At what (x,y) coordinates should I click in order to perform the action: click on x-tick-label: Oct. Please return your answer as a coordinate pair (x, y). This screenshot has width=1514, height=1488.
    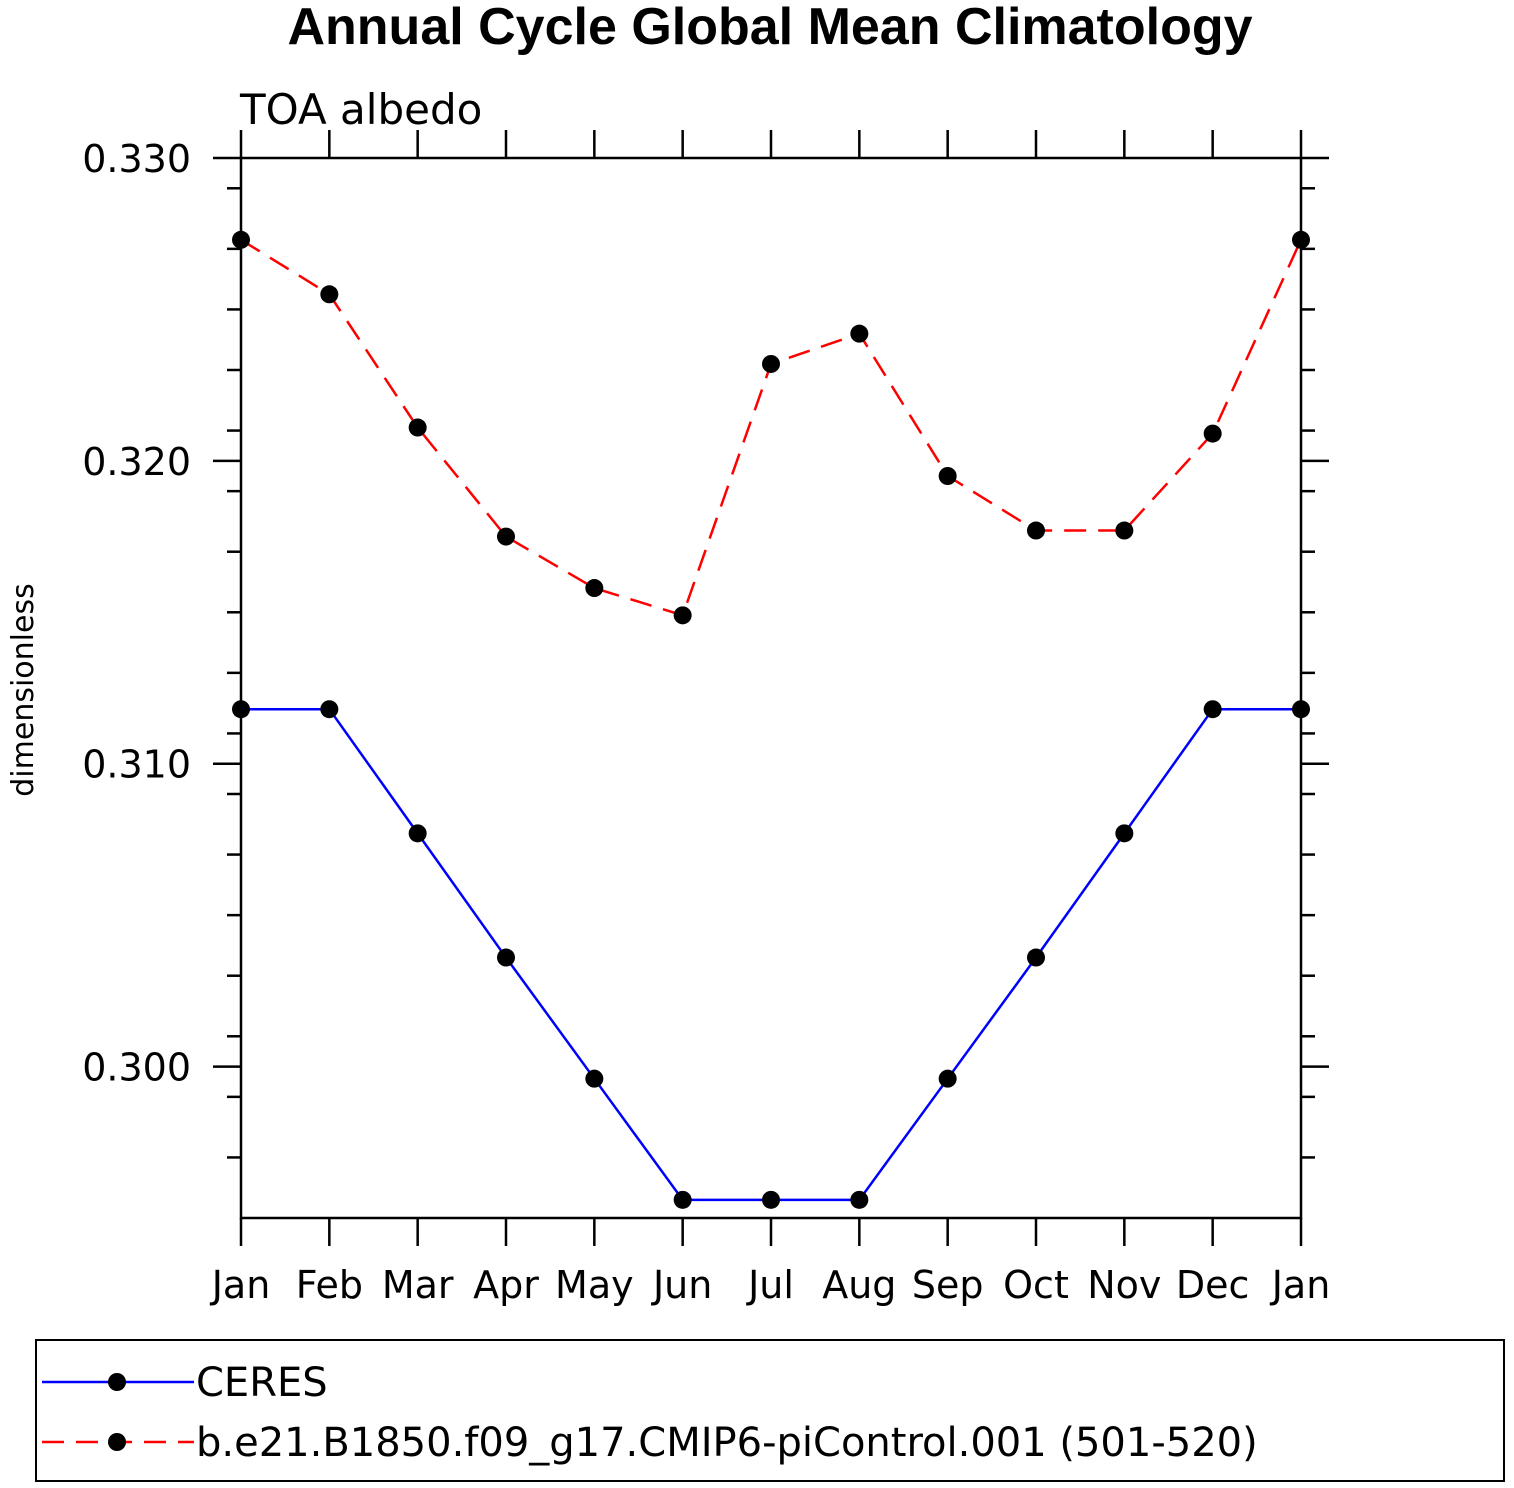
    Looking at the image, I should click on (1036, 1285).